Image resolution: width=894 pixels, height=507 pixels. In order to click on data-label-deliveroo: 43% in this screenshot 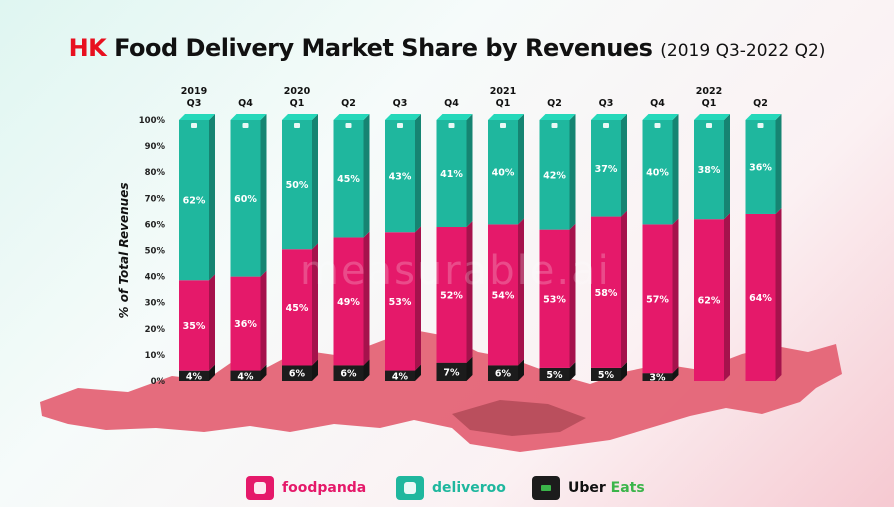, I will do `click(400, 177)`.